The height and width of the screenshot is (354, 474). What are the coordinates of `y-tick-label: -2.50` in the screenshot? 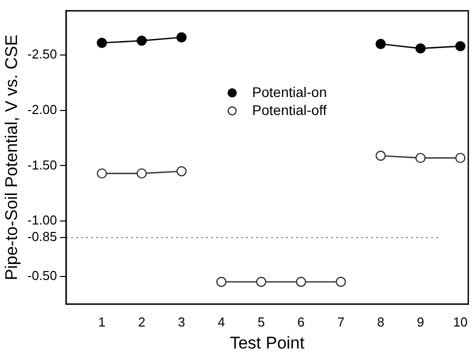 It's located at (42, 54).